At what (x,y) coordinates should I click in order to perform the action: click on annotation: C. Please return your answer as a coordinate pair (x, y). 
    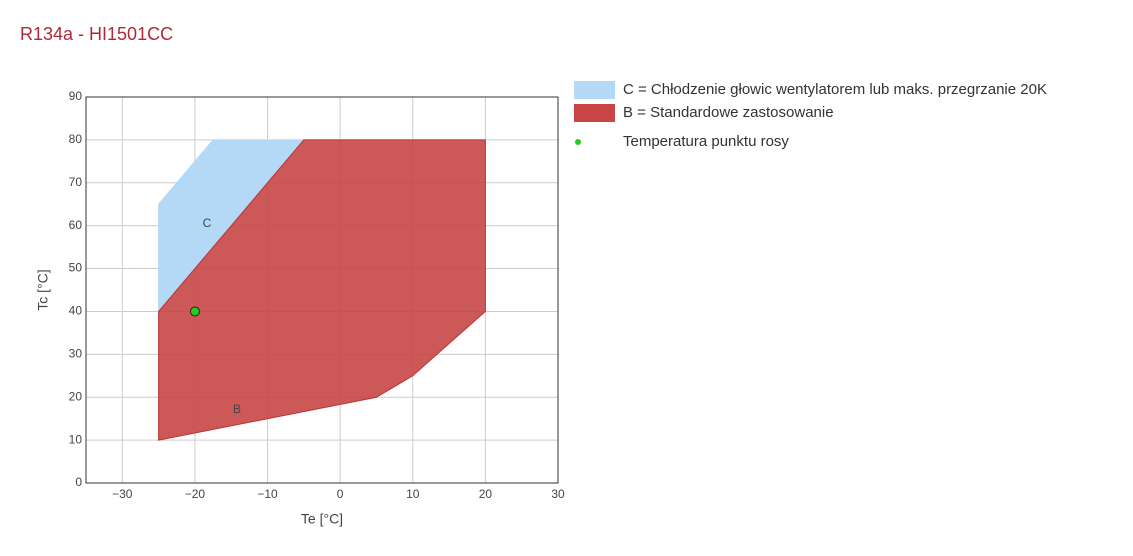
    Looking at the image, I should click on (207, 223).